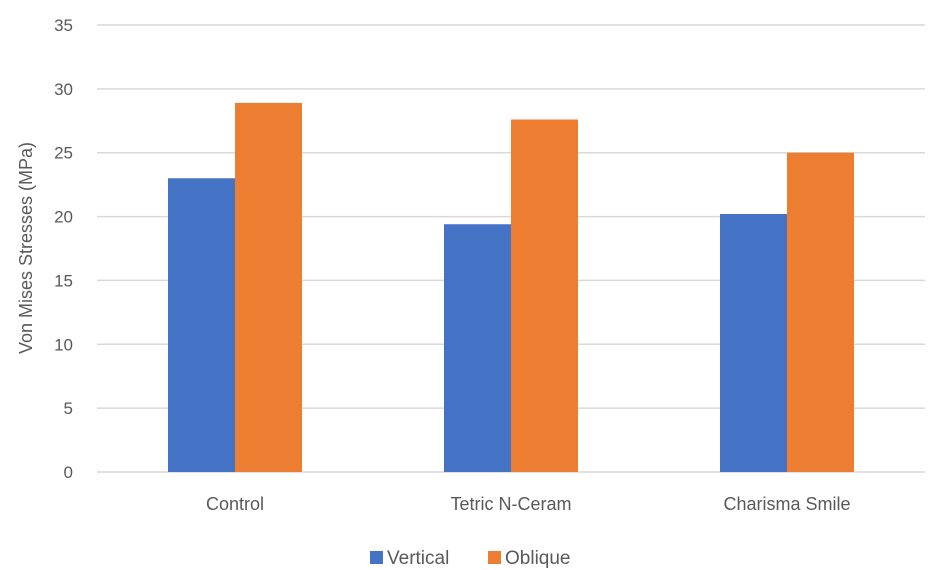 The height and width of the screenshot is (570, 935). Describe the element at coordinates (63, 249) in the screenshot. I see `y-axis-ticks: 0 5 10 15 20 25 30 35` at that location.